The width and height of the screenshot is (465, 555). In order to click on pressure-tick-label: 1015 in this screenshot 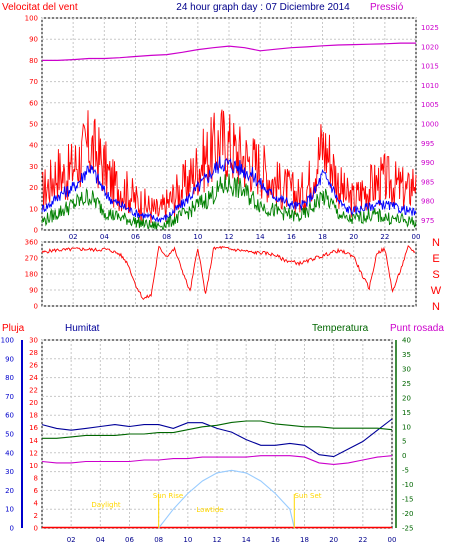, I will do `click(430, 67)`.